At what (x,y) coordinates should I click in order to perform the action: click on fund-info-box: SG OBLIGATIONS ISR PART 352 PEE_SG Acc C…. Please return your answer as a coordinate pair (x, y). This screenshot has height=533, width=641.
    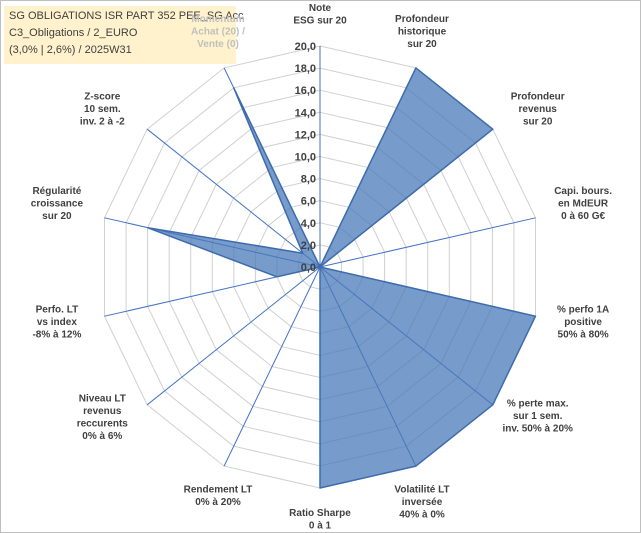
    Looking at the image, I should click on (124, 35).